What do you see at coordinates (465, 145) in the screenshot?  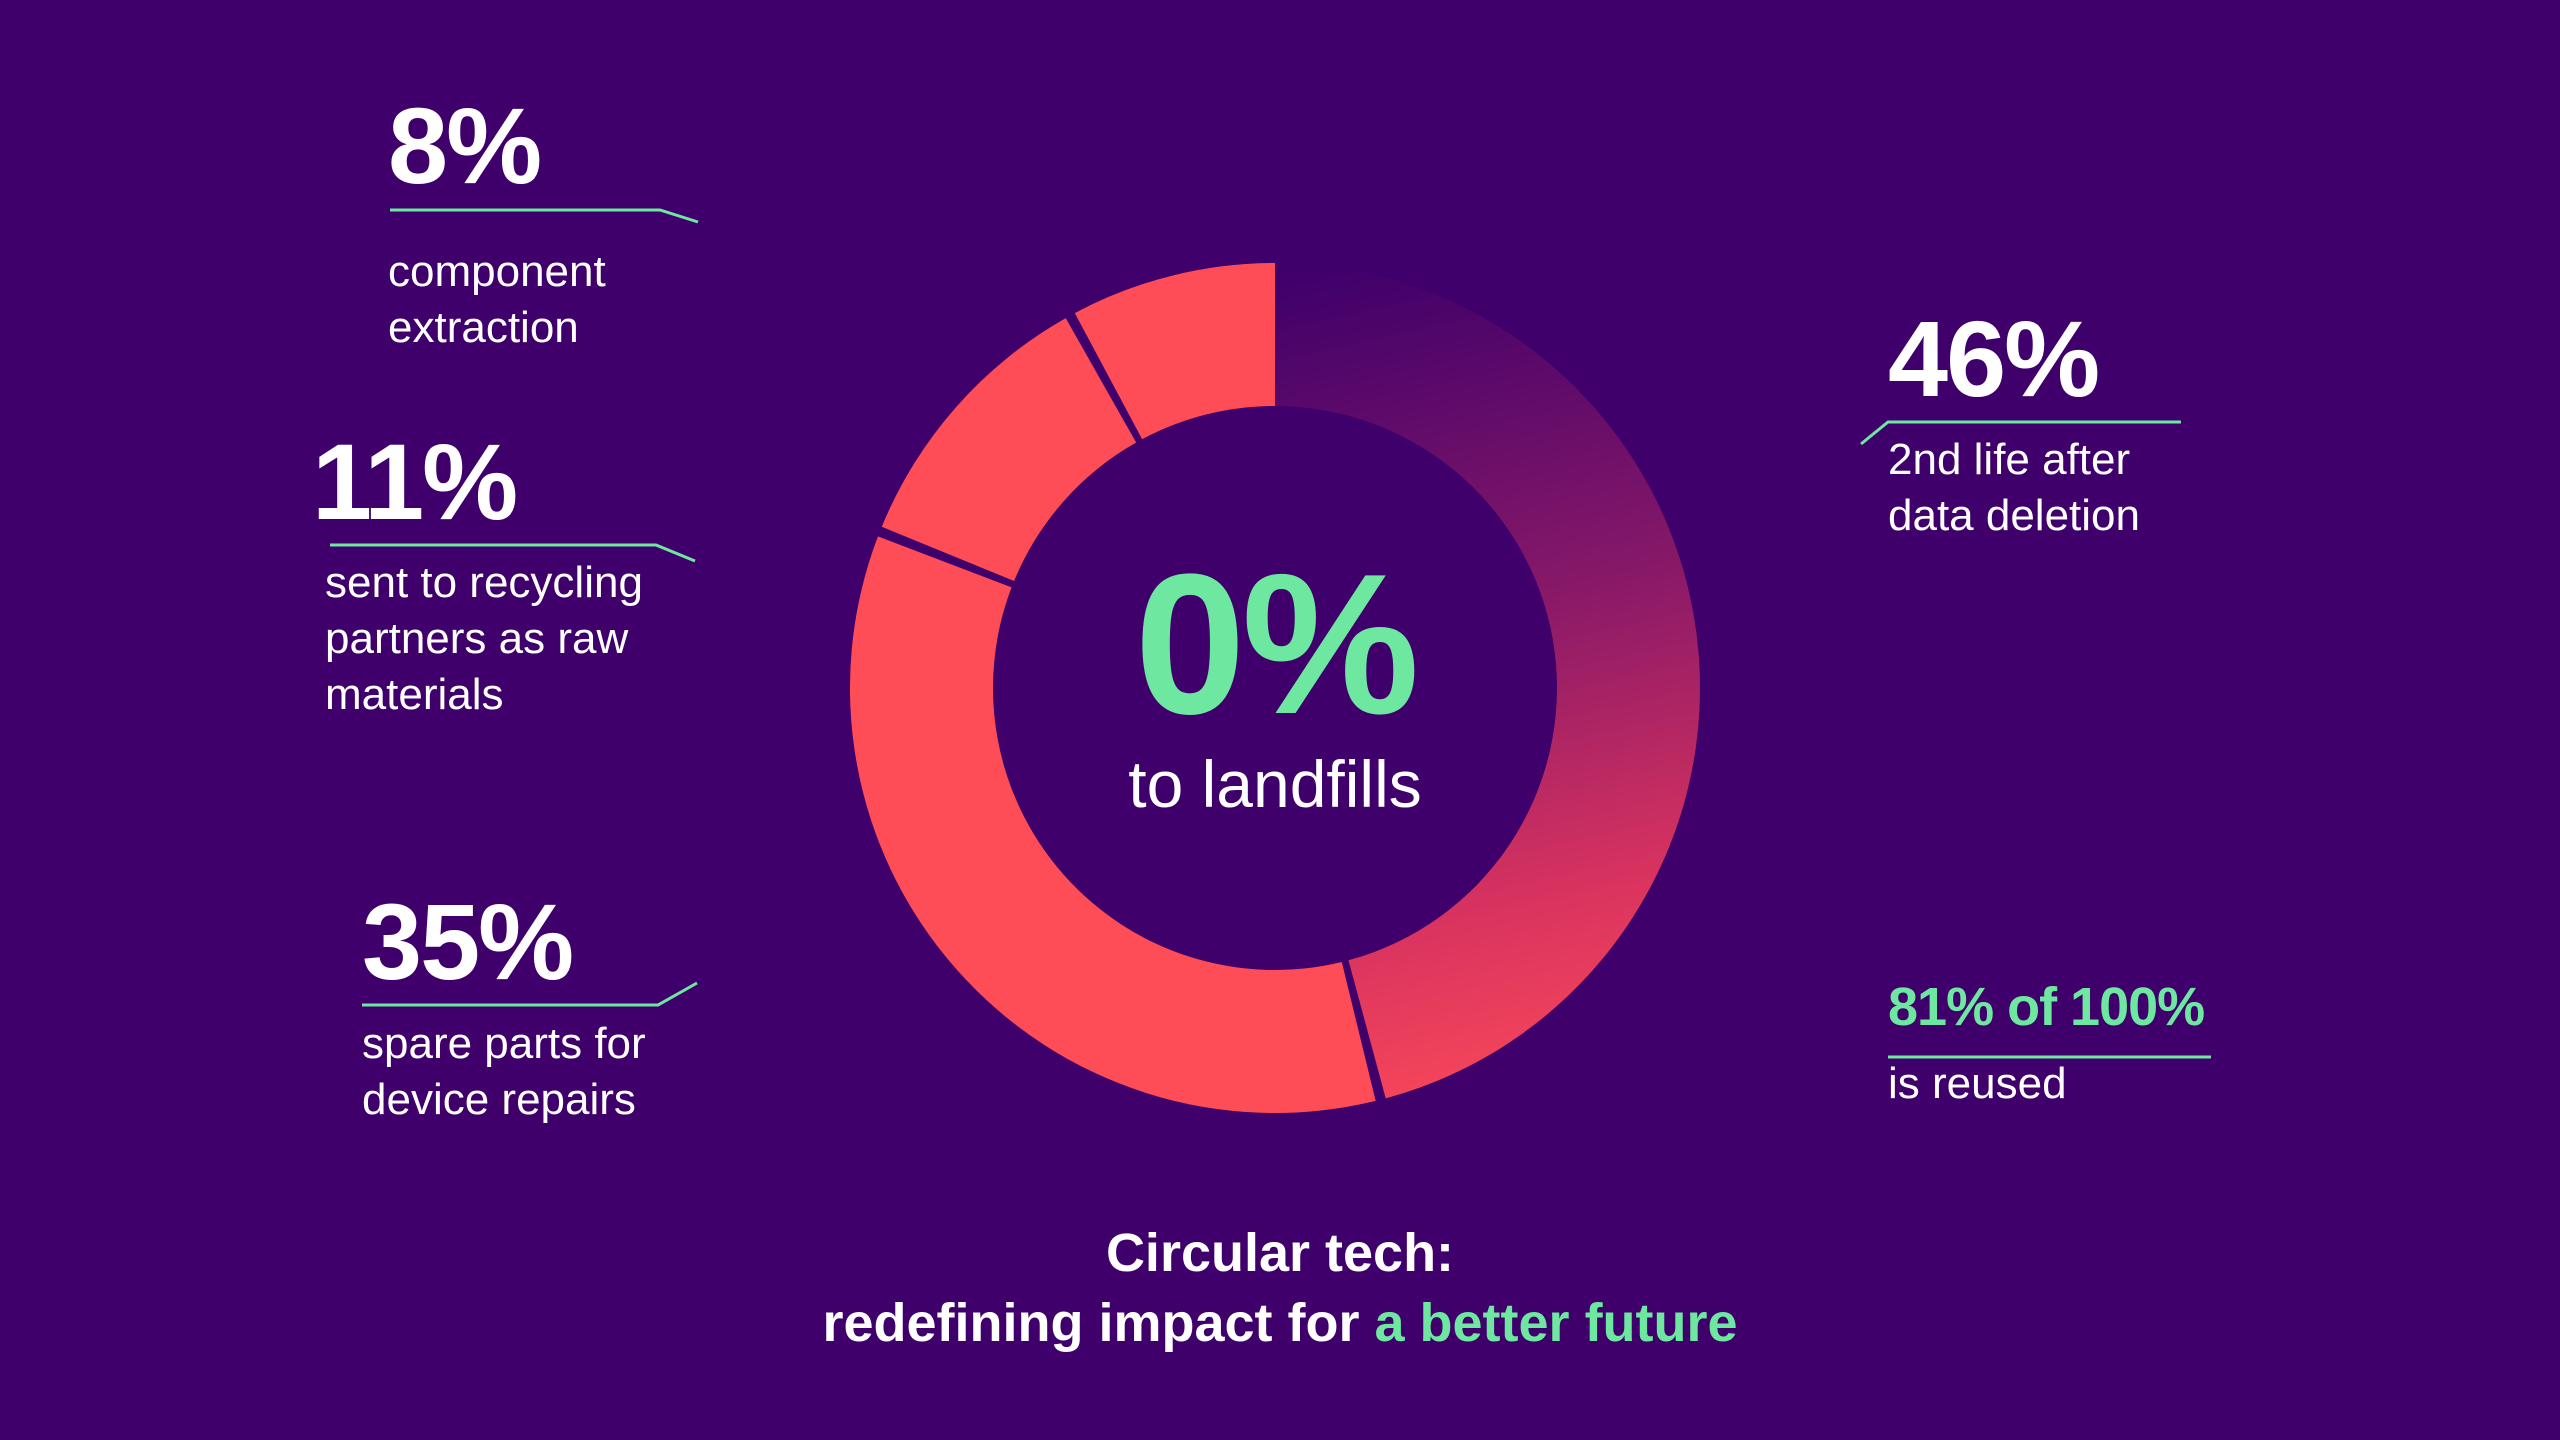 I see `stat-value: 8%` at bounding box center [465, 145].